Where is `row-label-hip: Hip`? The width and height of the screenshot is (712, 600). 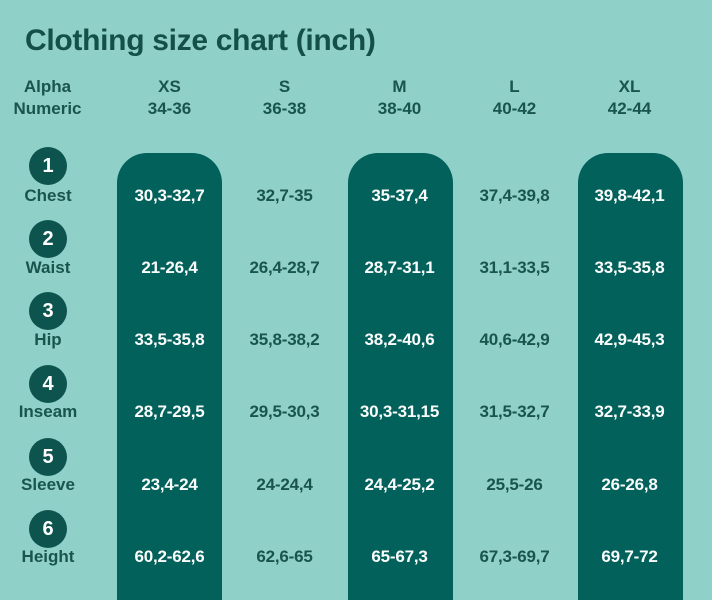
row-label-hip: Hip is located at coordinates (48, 339).